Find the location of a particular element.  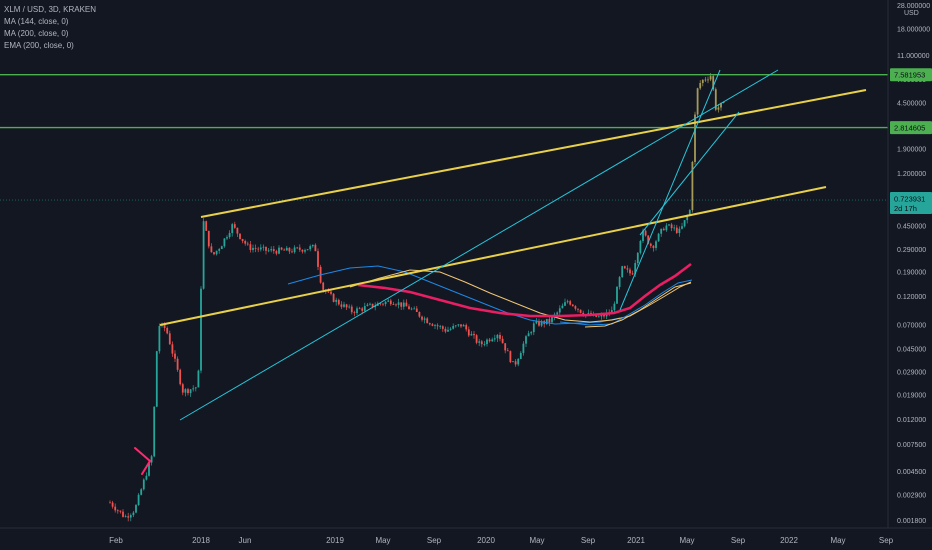

price-tick-label: 0.007500 is located at coordinates (911, 445).